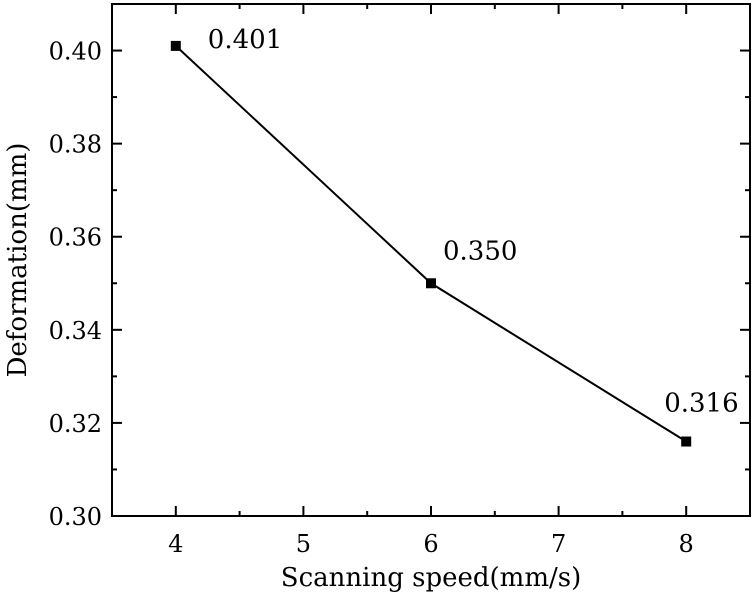 The width and height of the screenshot is (755, 599). What do you see at coordinates (175, 544) in the screenshot?
I see `x-tick-label: 4` at bounding box center [175, 544].